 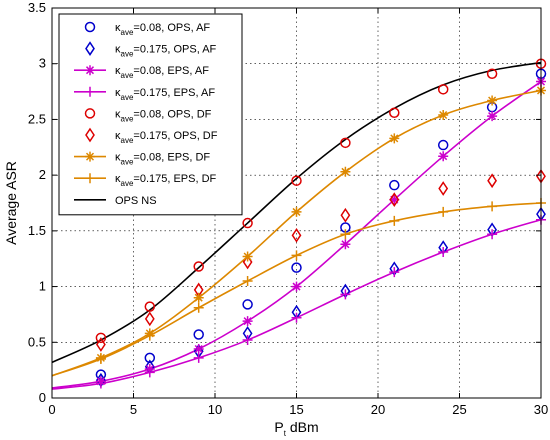 What do you see at coordinates (90, 91) in the screenshot?
I see `legend-entry-4-plus-marker` at bounding box center [90, 91].